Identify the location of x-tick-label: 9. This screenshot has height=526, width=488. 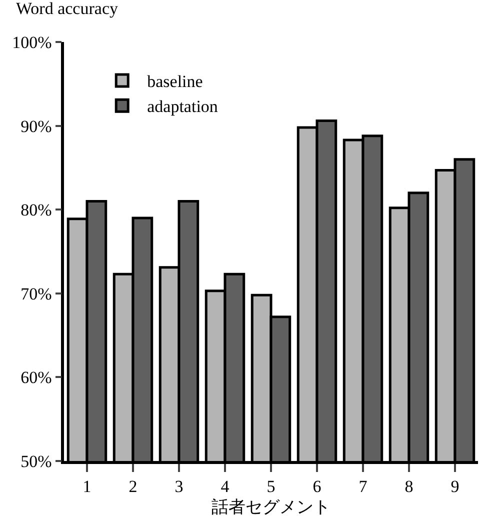
(455, 486).